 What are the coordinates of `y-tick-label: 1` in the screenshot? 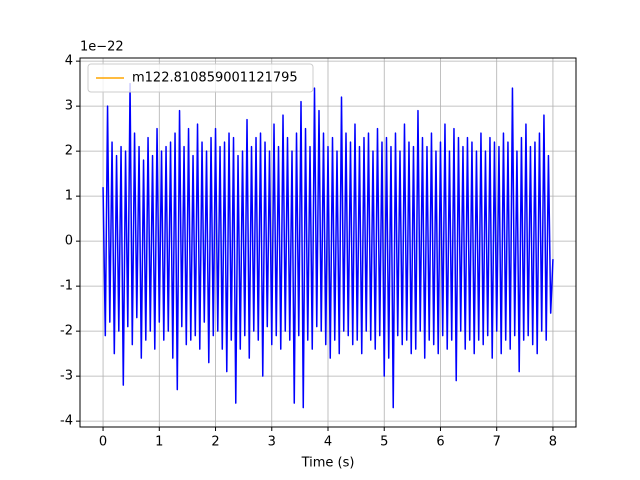 It's located at (69, 196).